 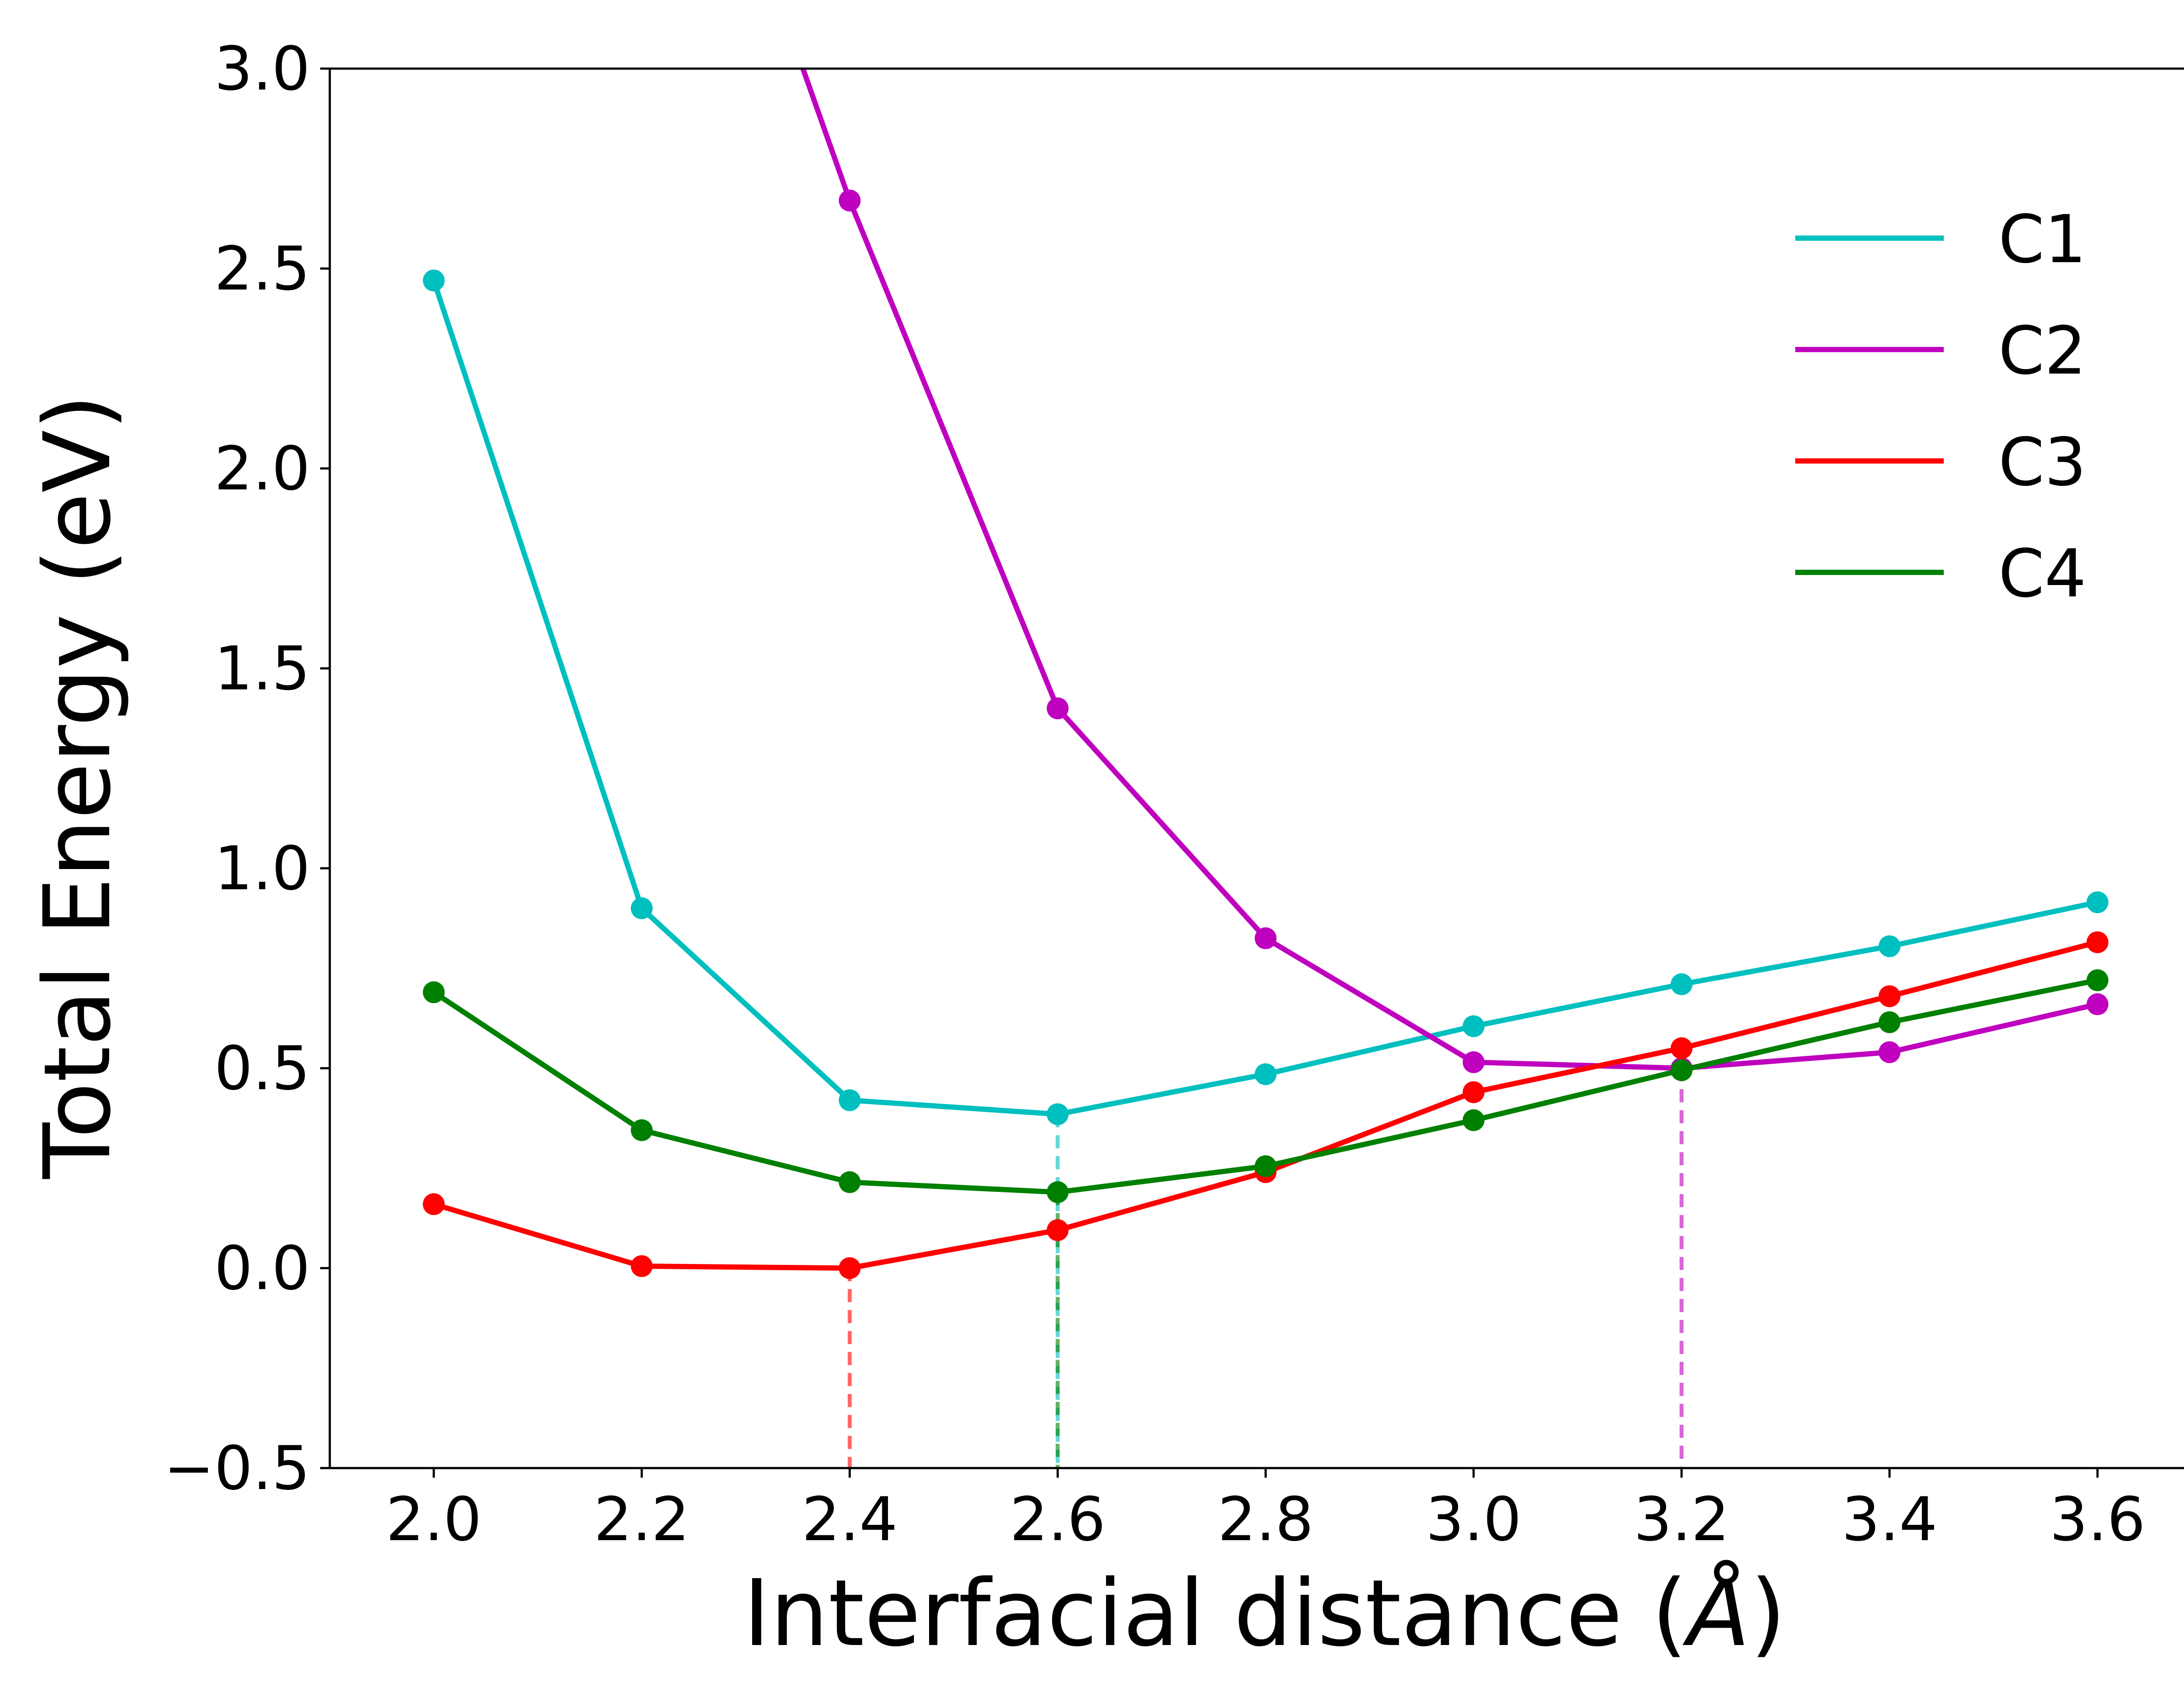 What do you see at coordinates (262, 269) in the screenshot?
I see `y-tick-label: 2.5` at bounding box center [262, 269].